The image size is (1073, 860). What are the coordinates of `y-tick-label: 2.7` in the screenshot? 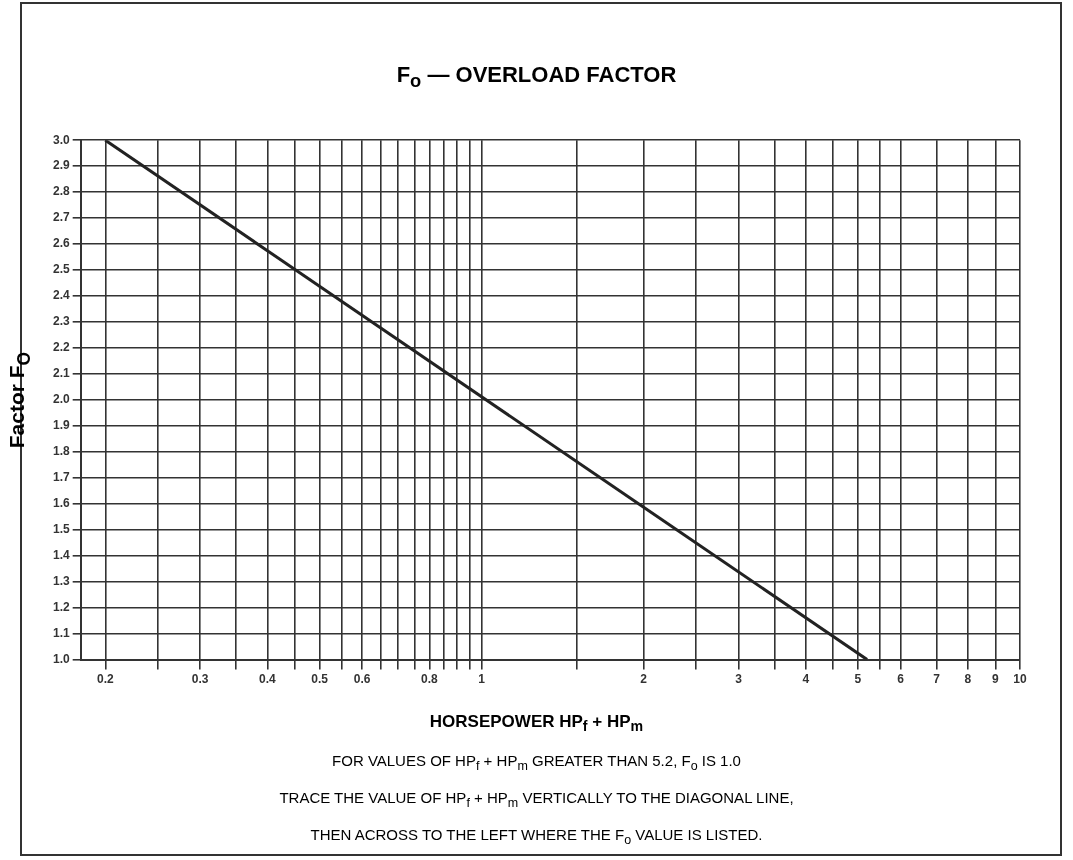 It's located at (61, 217).